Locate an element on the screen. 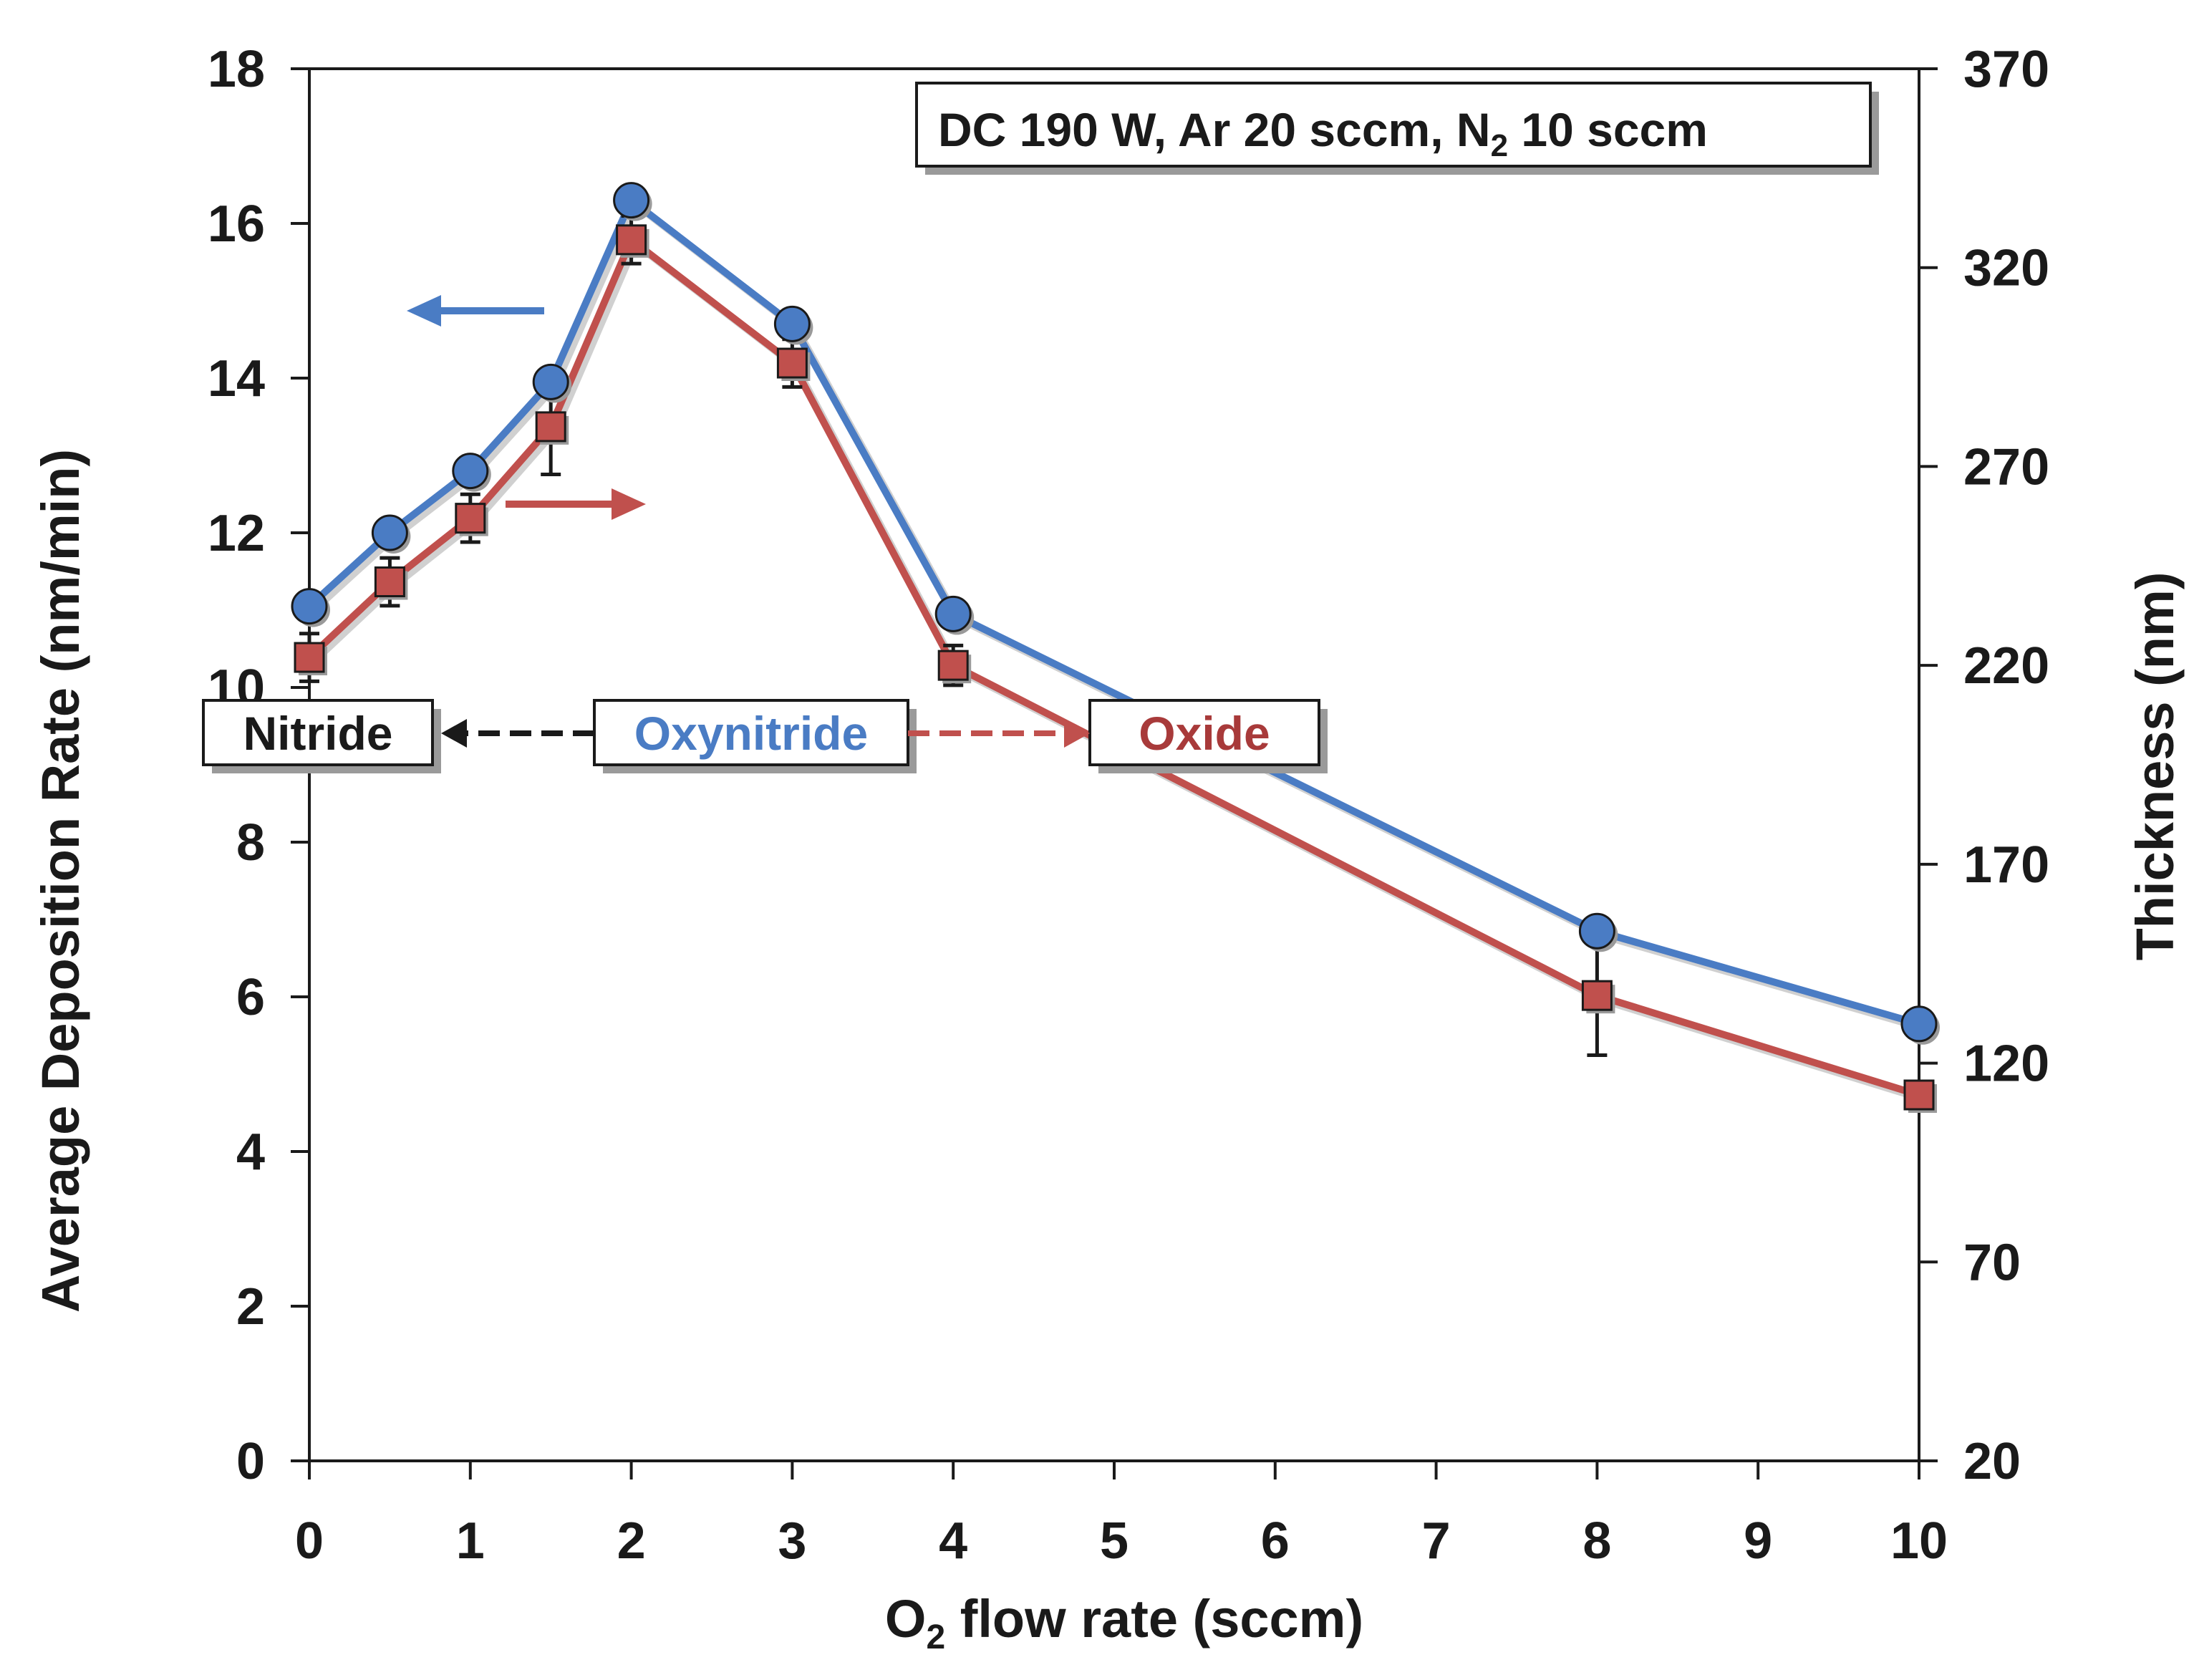 The width and height of the screenshot is (2194, 1680). x-axis-title-main: O is located at coordinates (906, 1618).